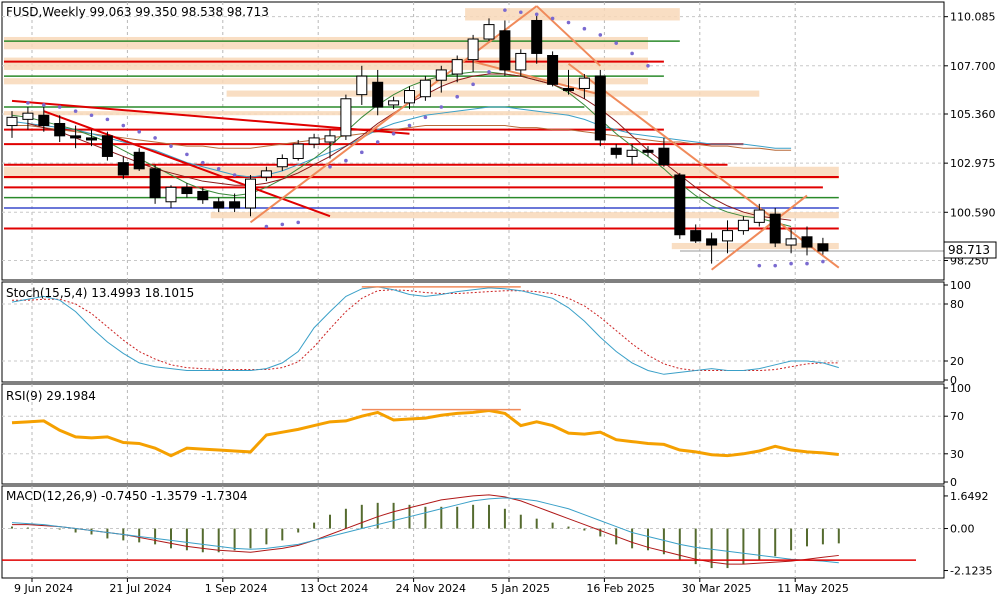 Image resolution: width=1000 pixels, height=604 pixels. What do you see at coordinates (140, 588) in the screenshot?
I see `date-tick-label: 21 Jul 2024` at bounding box center [140, 588].